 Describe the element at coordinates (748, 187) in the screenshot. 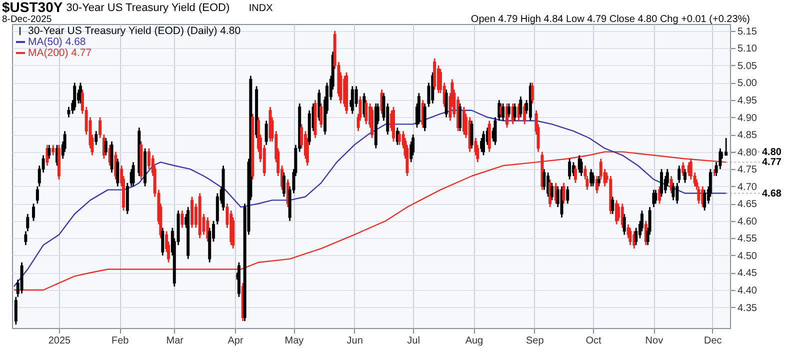

I see `y-tick-label: 4.70` at that location.